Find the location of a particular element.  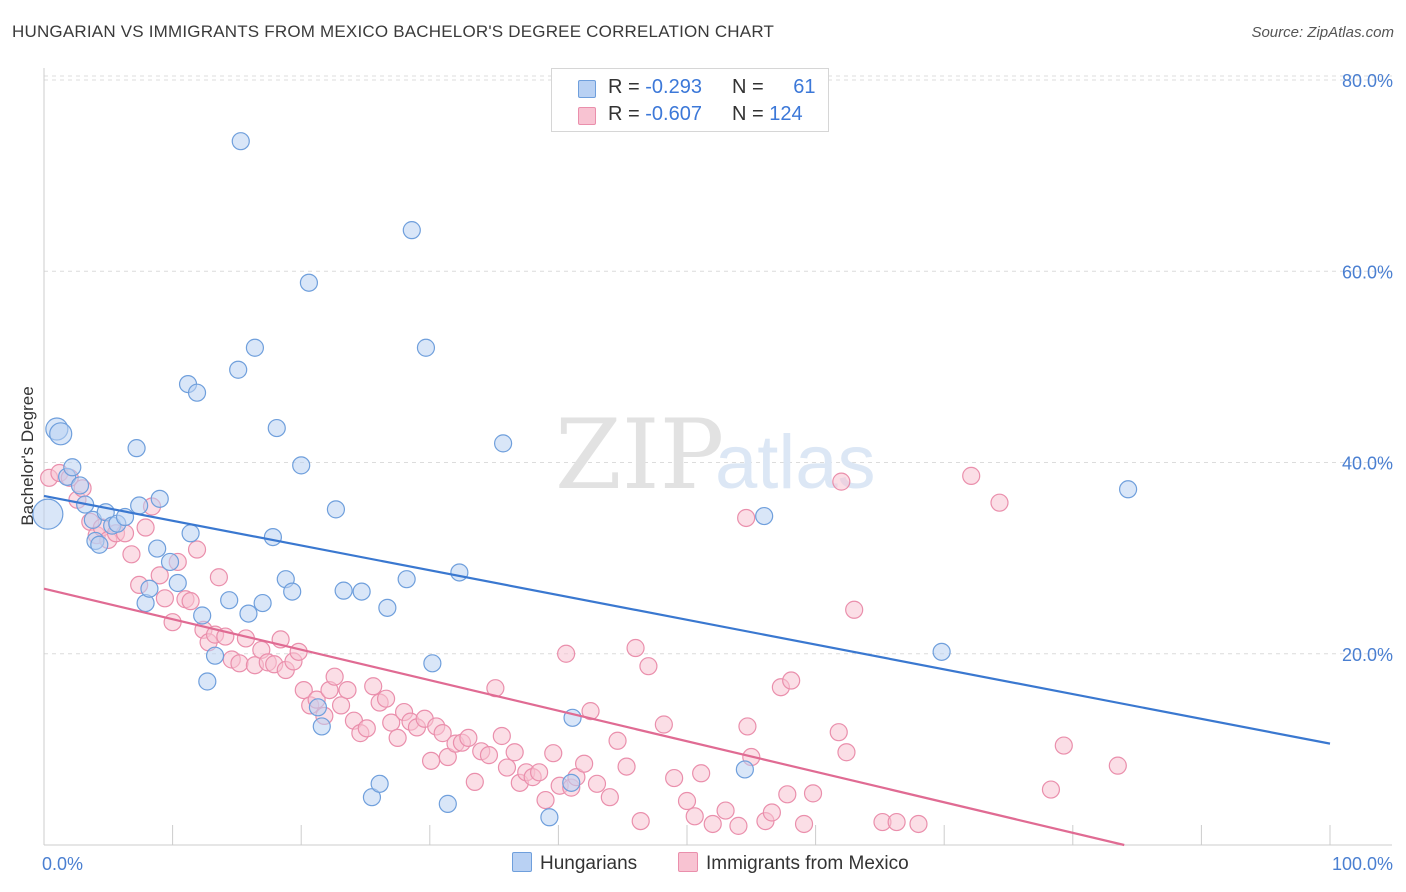

watermark-atlas: atlas is located at coordinates (795, 462).